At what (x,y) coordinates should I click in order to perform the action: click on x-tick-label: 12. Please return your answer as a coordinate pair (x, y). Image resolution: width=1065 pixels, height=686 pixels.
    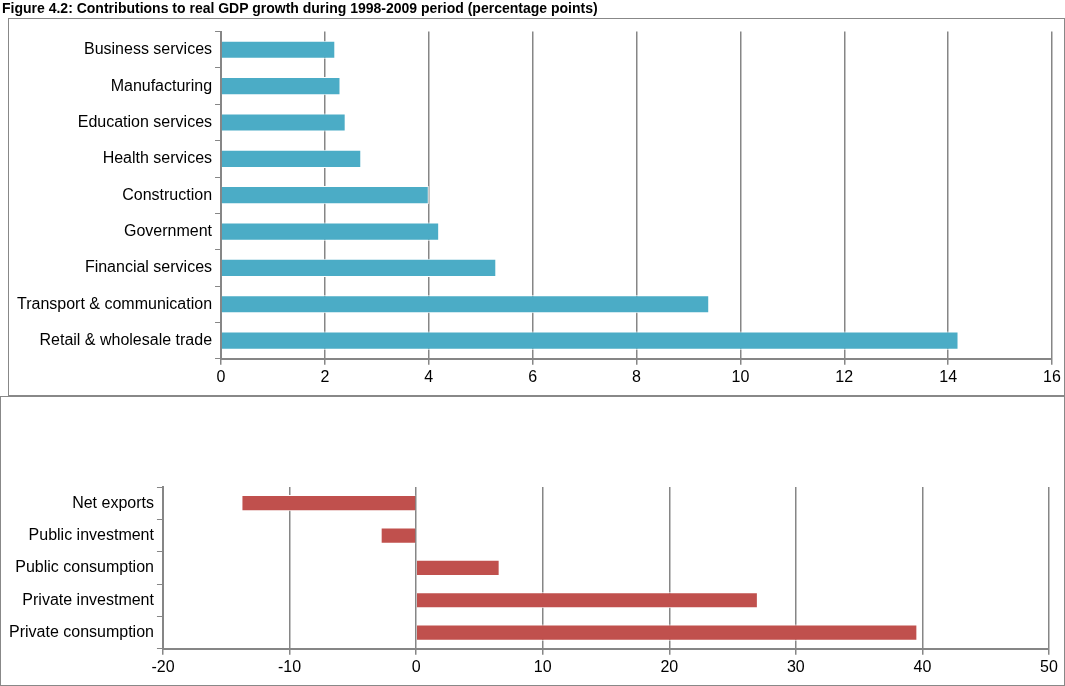
    Looking at the image, I should click on (844, 376).